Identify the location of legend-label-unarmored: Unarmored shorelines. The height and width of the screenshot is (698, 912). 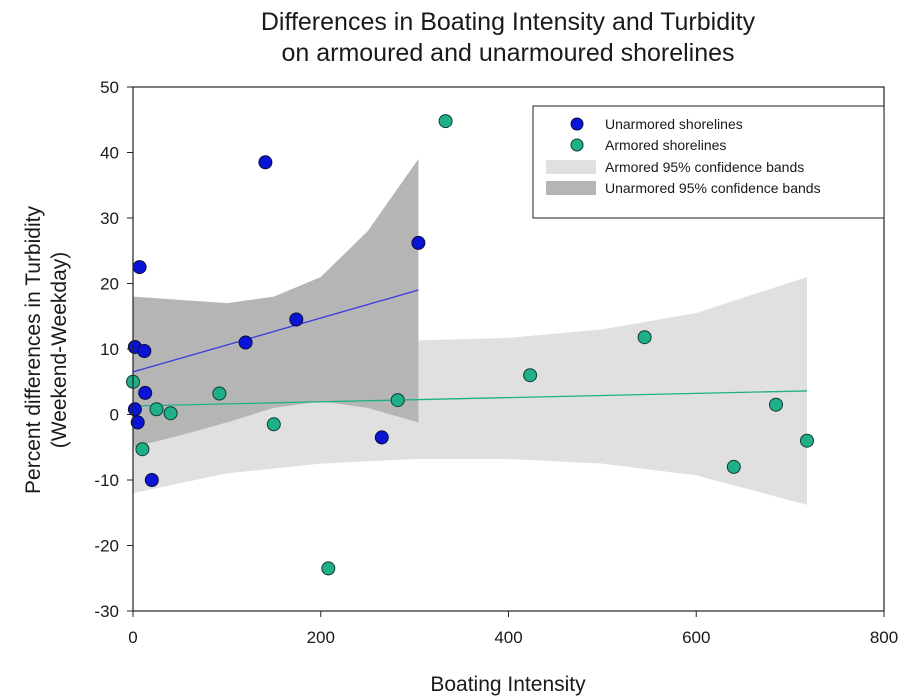
(674, 124).